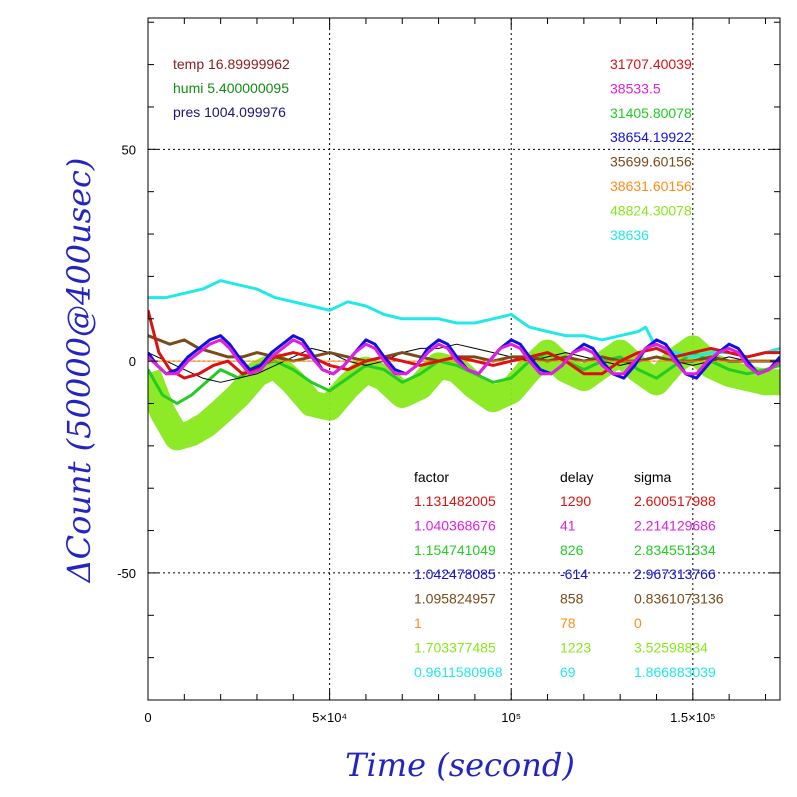 The width and height of the screenshot is (797, 797). Describe the element at coordinates (455, 574) in the screenshot. I see `stats-cell: 1.042478085` at that location.